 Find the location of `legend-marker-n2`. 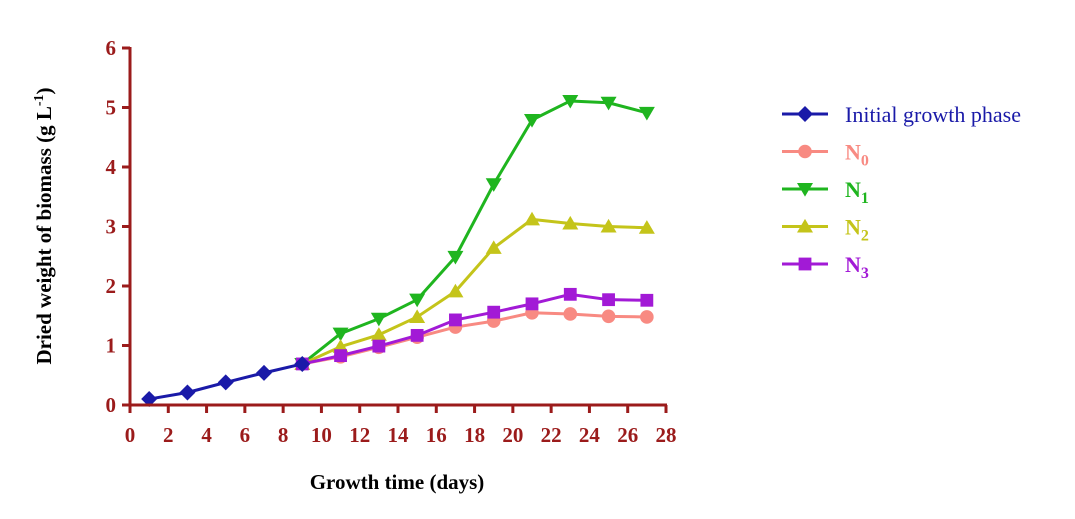

legend-marker-n2 is located at coordinates (805, 225).